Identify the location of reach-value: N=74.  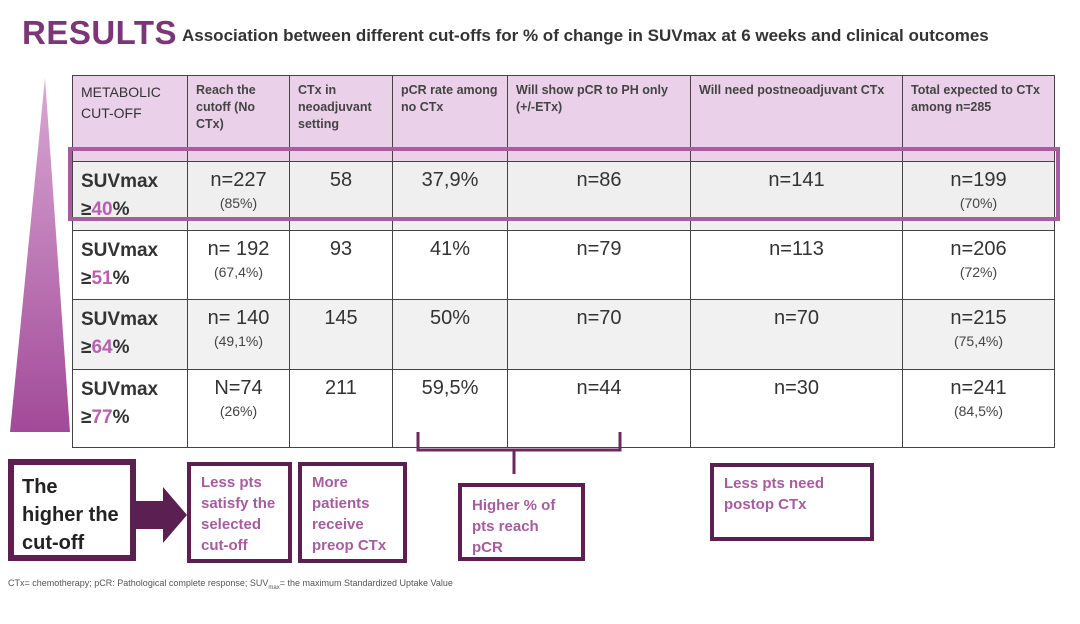
(238, 388).